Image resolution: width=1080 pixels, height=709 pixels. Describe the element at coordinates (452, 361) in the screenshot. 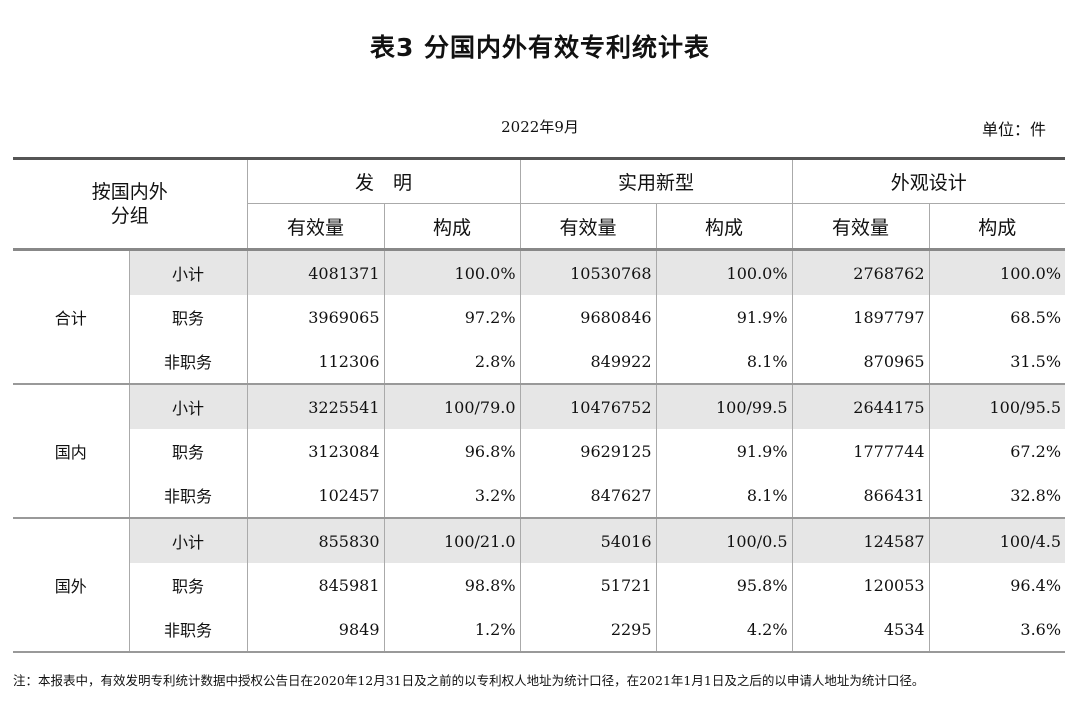

I see `table-cell: 2.8%` at that location.